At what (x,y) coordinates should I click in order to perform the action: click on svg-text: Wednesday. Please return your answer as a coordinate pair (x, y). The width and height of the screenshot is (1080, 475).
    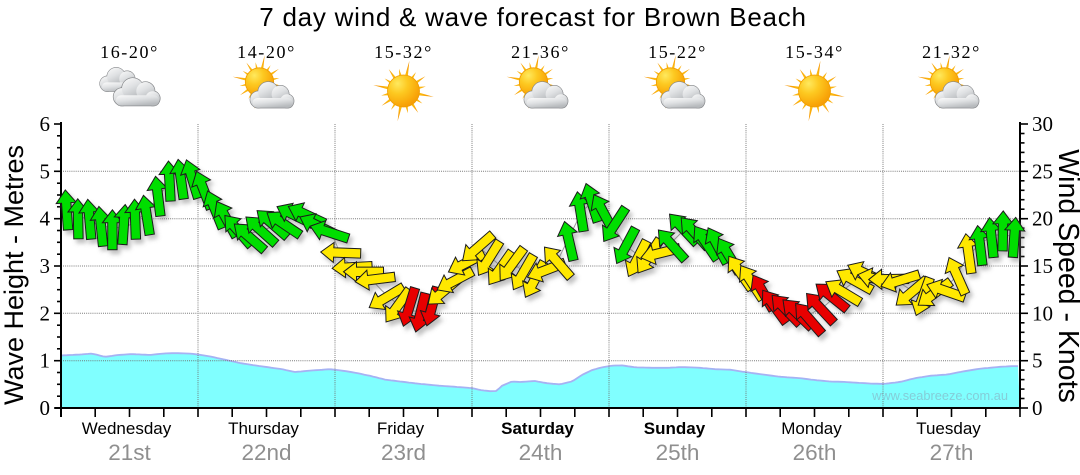
    Looking at the image, I should click on (127, 428).